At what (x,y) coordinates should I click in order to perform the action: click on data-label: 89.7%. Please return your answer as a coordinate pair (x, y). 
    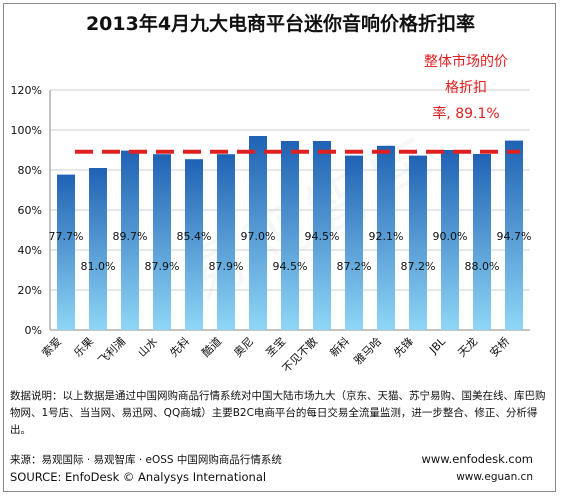
    Looking at the image, I should click on (130, 236).